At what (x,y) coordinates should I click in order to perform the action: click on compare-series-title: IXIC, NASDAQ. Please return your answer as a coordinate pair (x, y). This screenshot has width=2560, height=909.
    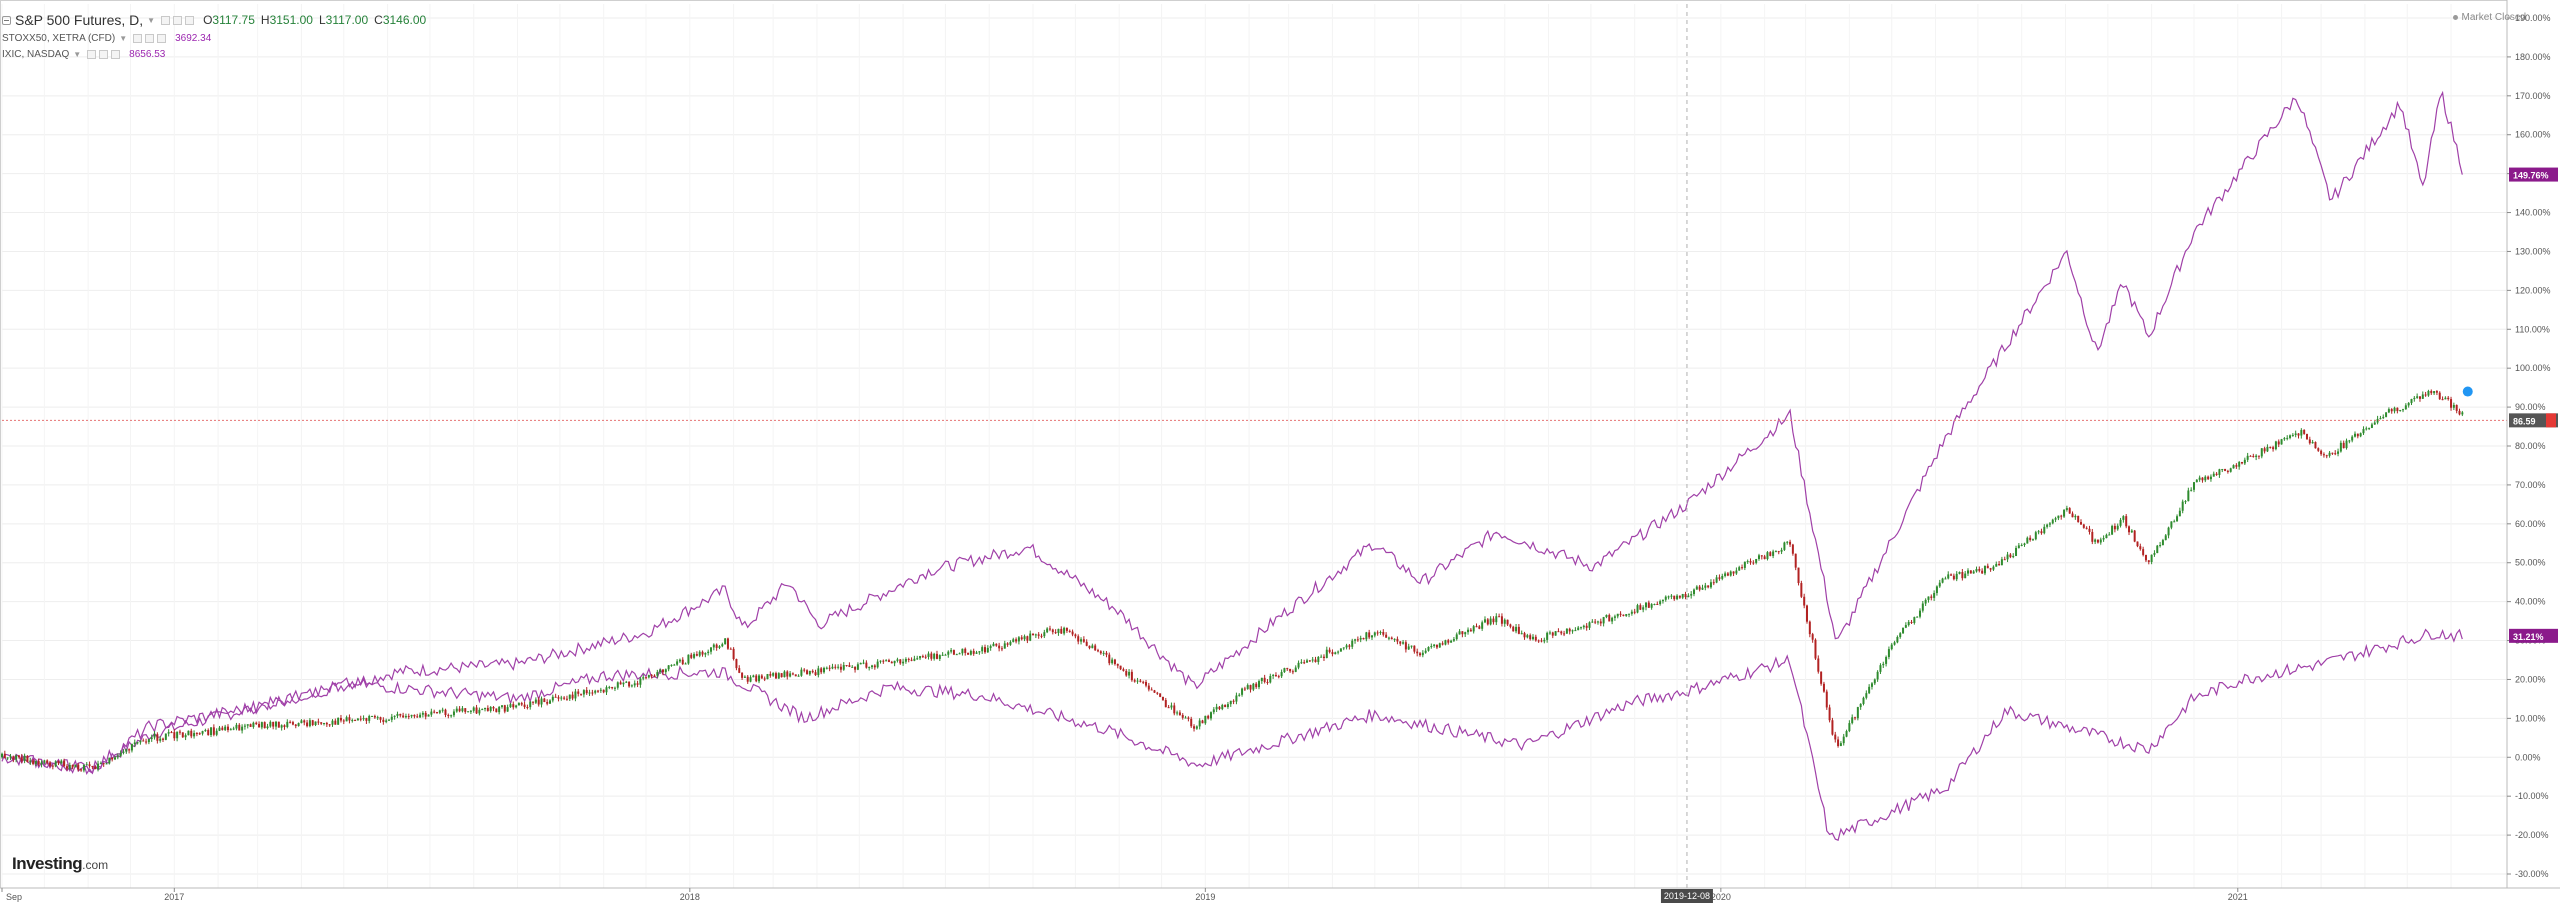
    Looking at the image, I should click on (36, 54).